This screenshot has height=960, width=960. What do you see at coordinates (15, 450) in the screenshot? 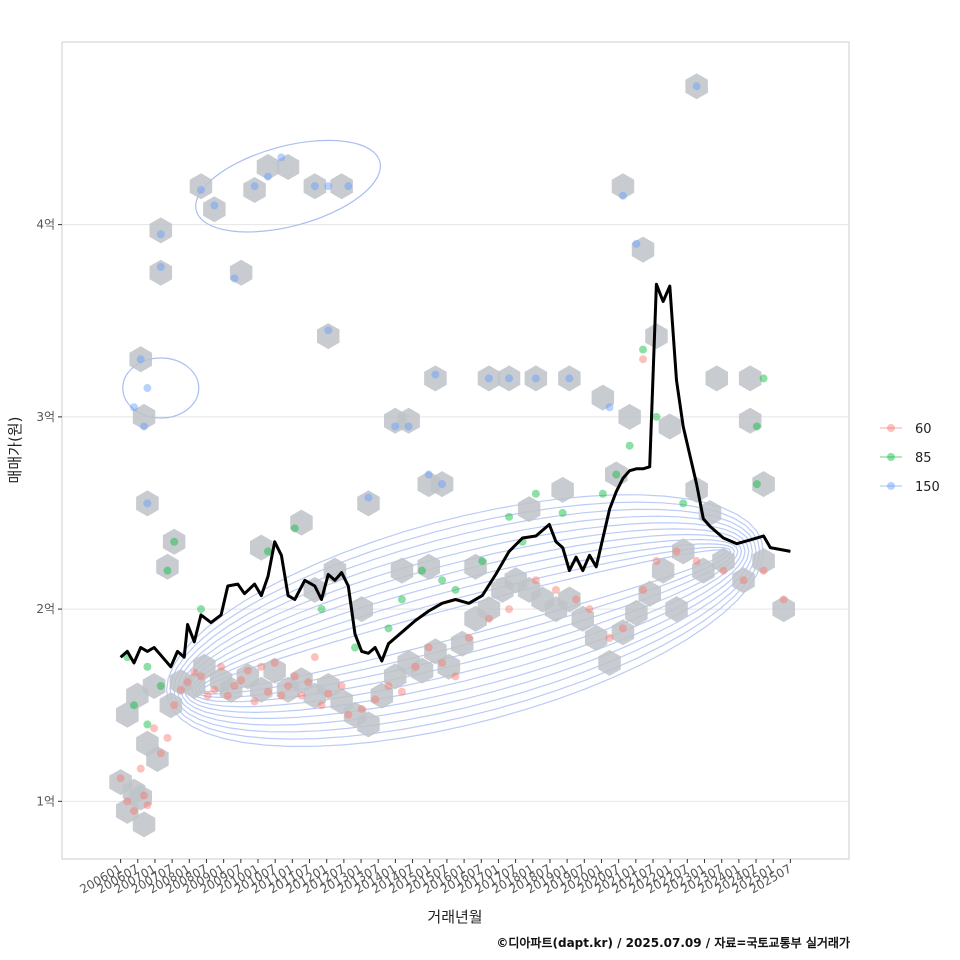
I see `y-axis-title: 매매가(원)` at bounding box center [15, 450].